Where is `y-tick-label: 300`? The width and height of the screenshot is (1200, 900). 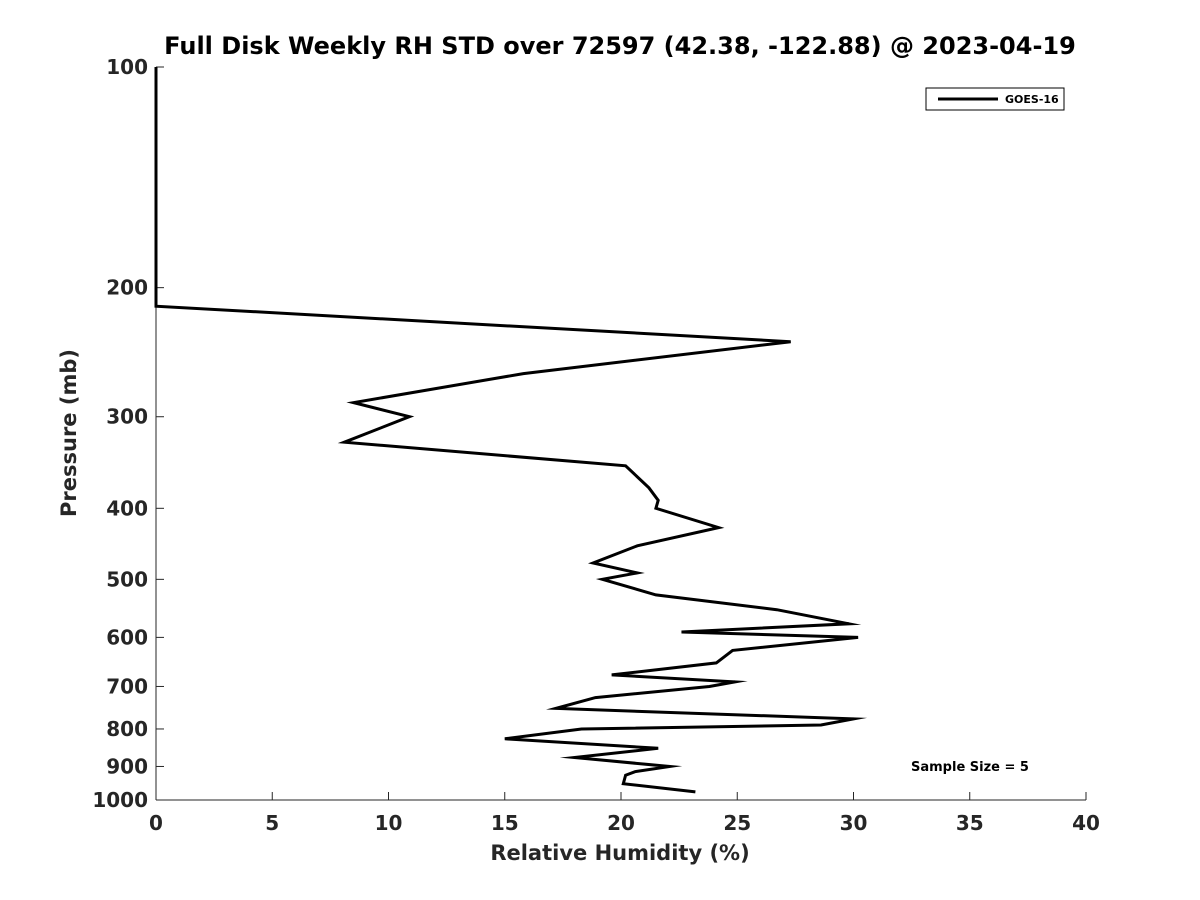 y-tick-label: 300 is located at coordinates (127, 417).